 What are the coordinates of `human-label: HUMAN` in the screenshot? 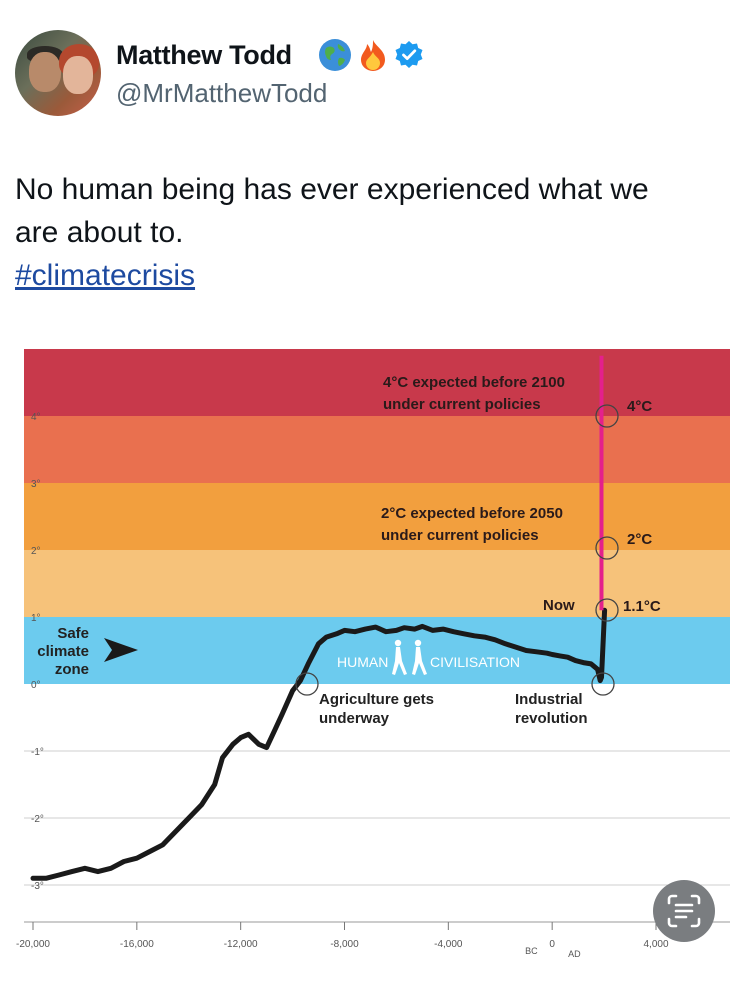 It's located at (362, 662).